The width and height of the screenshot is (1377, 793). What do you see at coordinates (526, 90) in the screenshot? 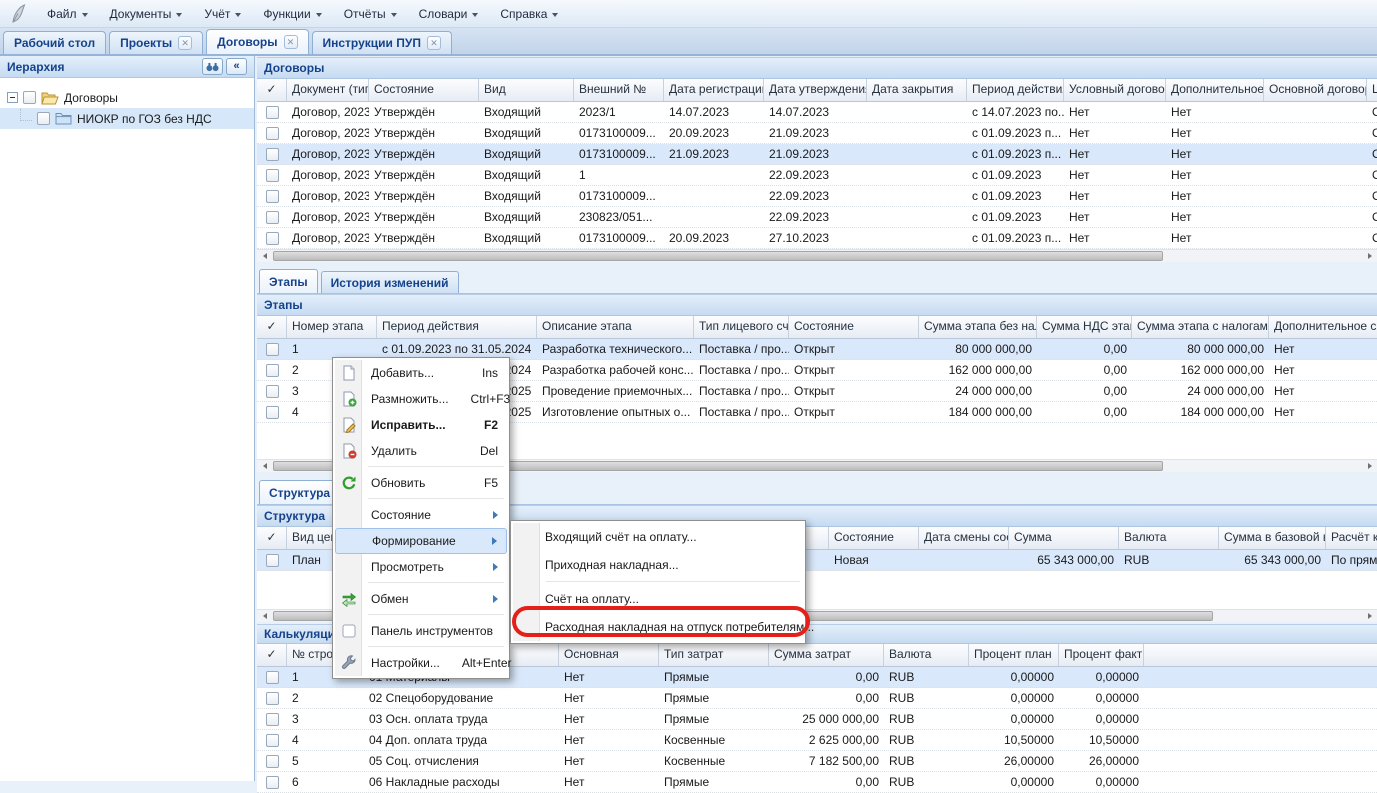
I see `column-header: Вид` at bounding box center [526, 90].